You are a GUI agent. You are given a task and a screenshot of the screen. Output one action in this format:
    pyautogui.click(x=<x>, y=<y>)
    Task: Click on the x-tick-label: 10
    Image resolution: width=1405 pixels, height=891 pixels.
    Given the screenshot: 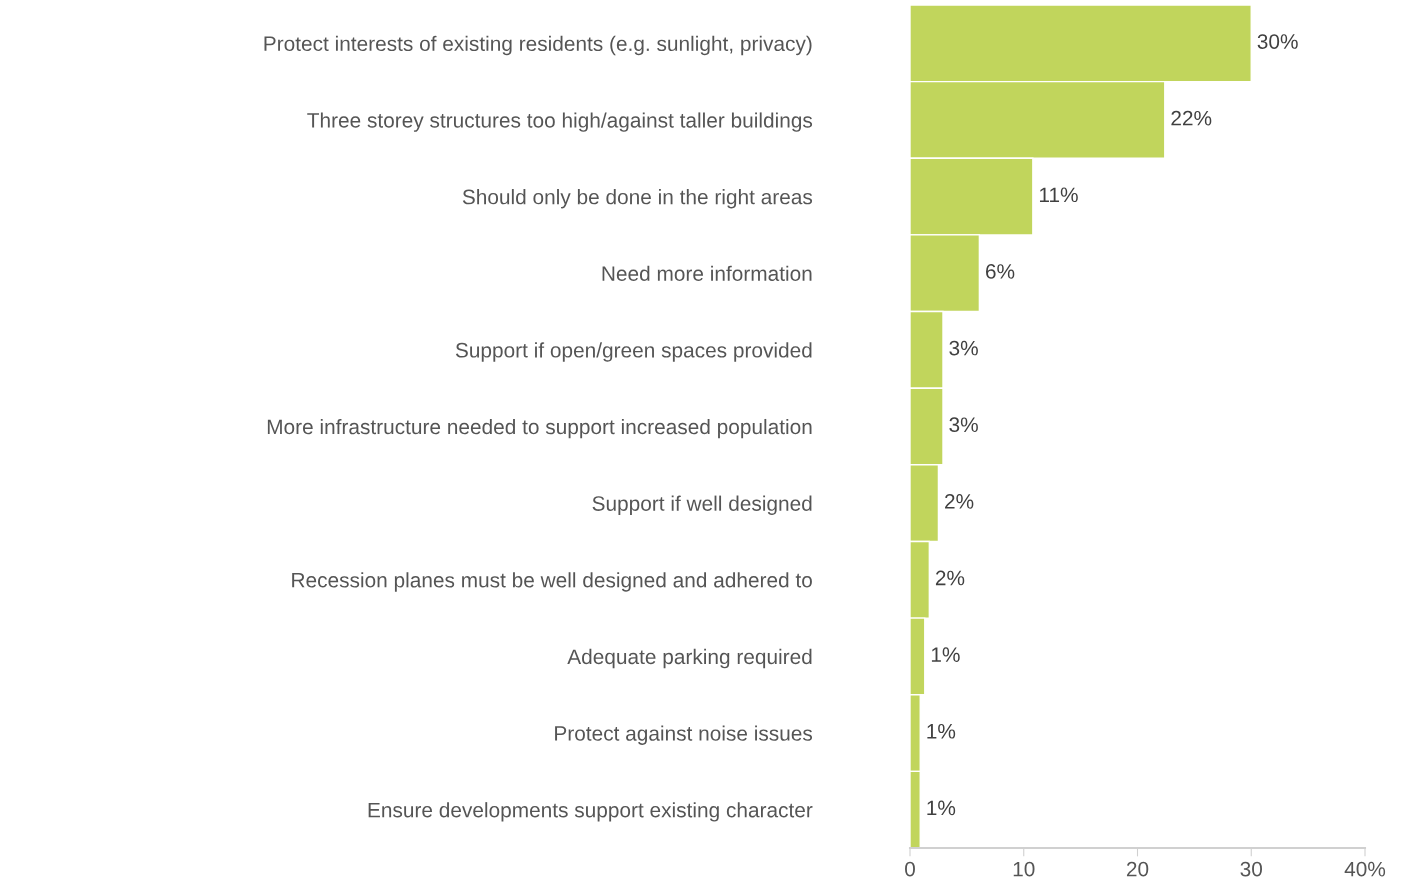 What is the action you would take?
    pyautogui.click(x=1024, y=869)
    